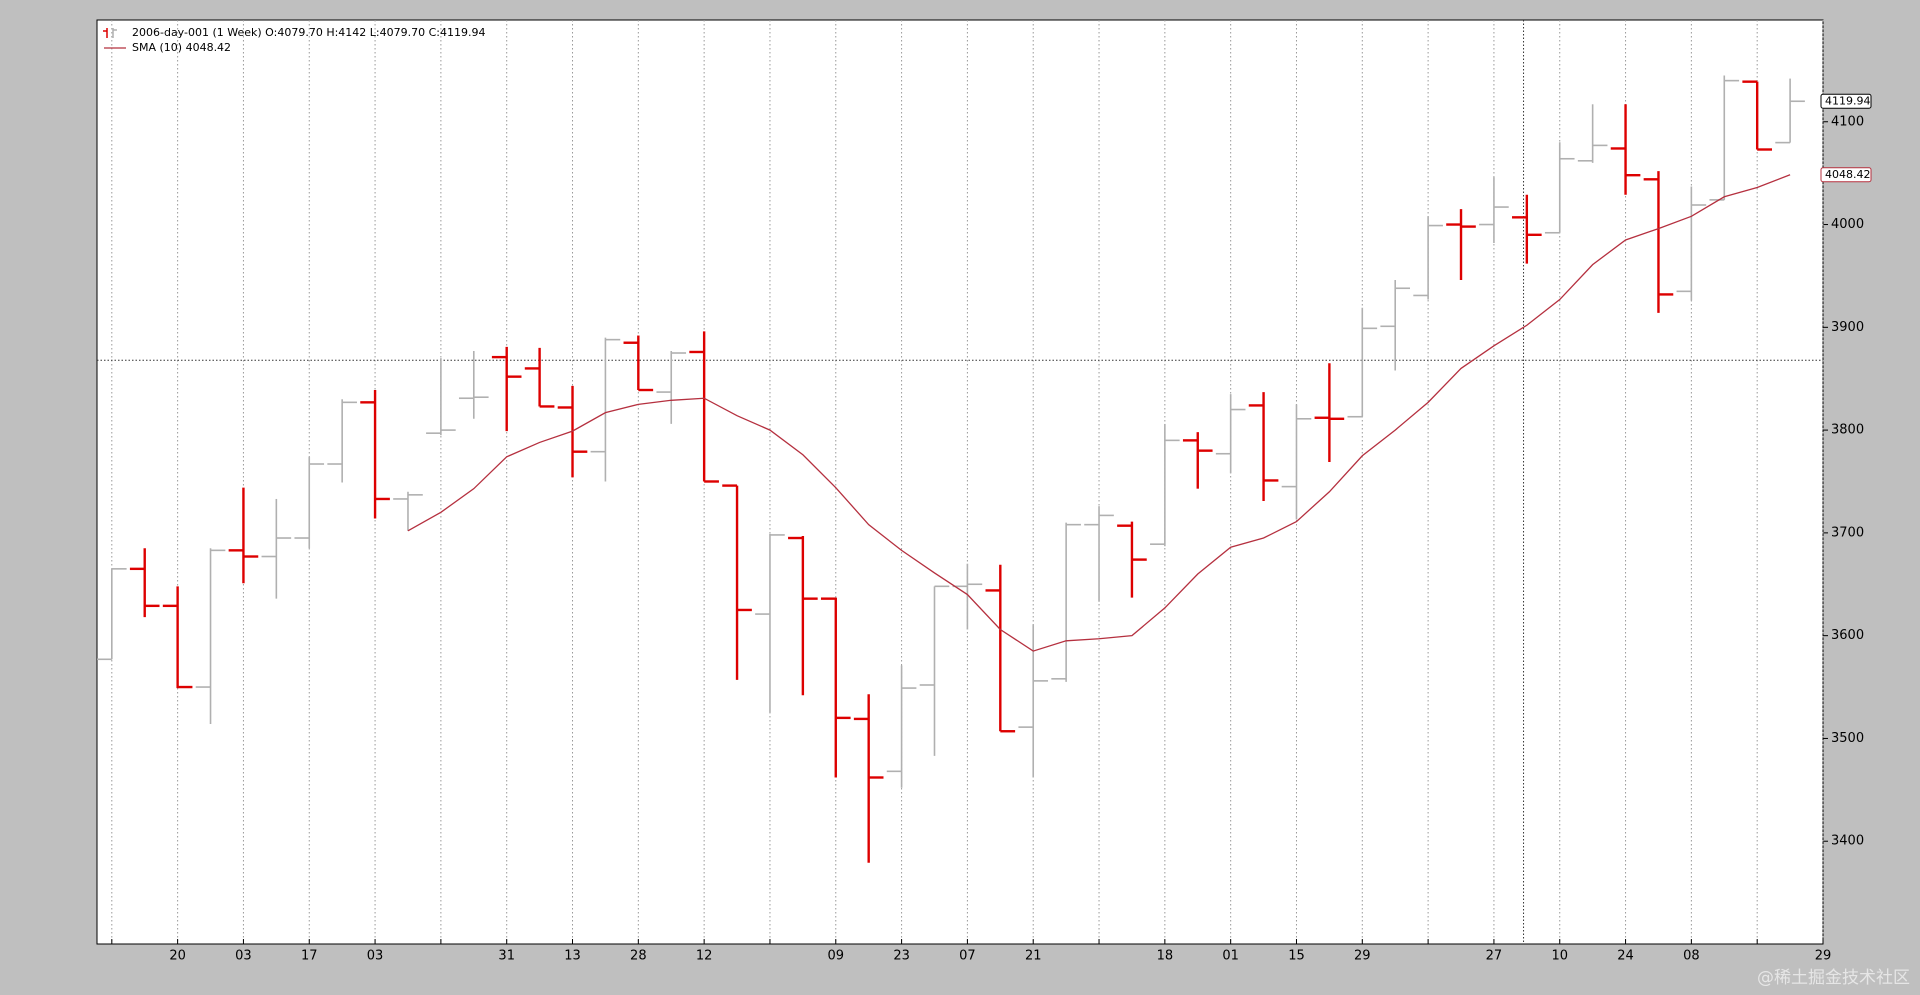  I want to click on x-tick-label: 18, so click(1165, 956).